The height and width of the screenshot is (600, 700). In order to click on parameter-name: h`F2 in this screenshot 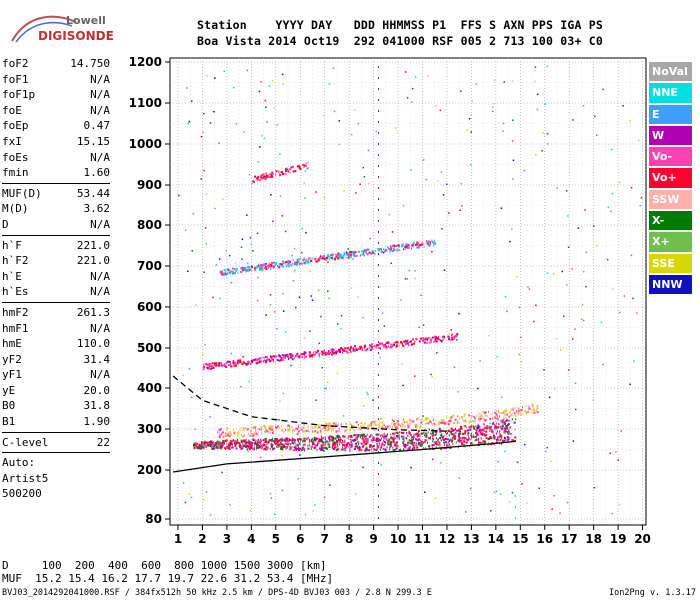, I will do `click(15, 261)`.